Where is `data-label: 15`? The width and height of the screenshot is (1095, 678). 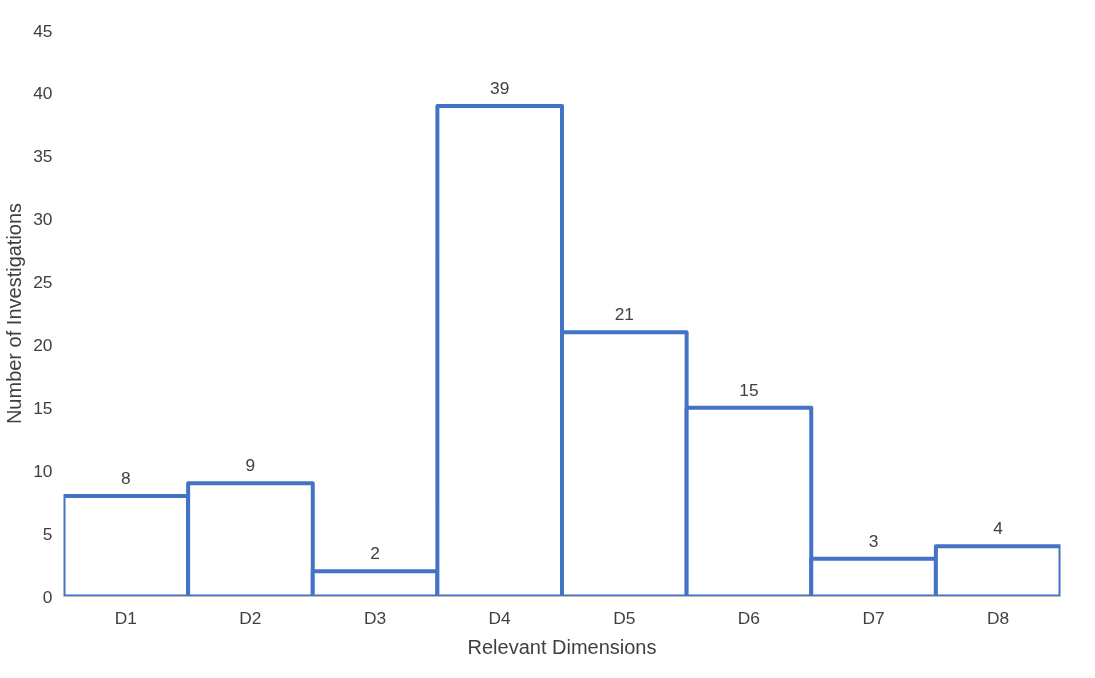 data-label: 15 is located at coordinates (749, 389).